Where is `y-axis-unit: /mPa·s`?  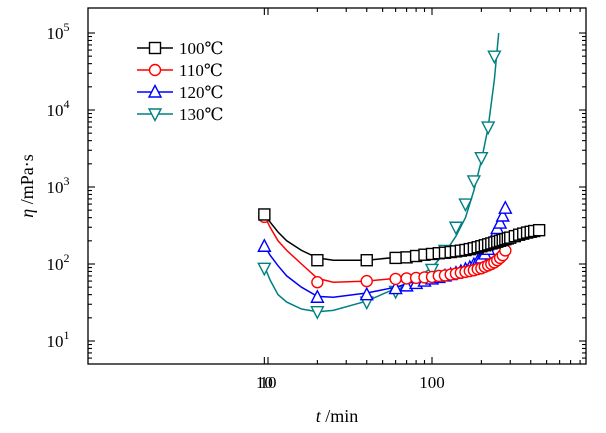
y-axis-unit: /mPa·s is located at coordinates (27, 181).